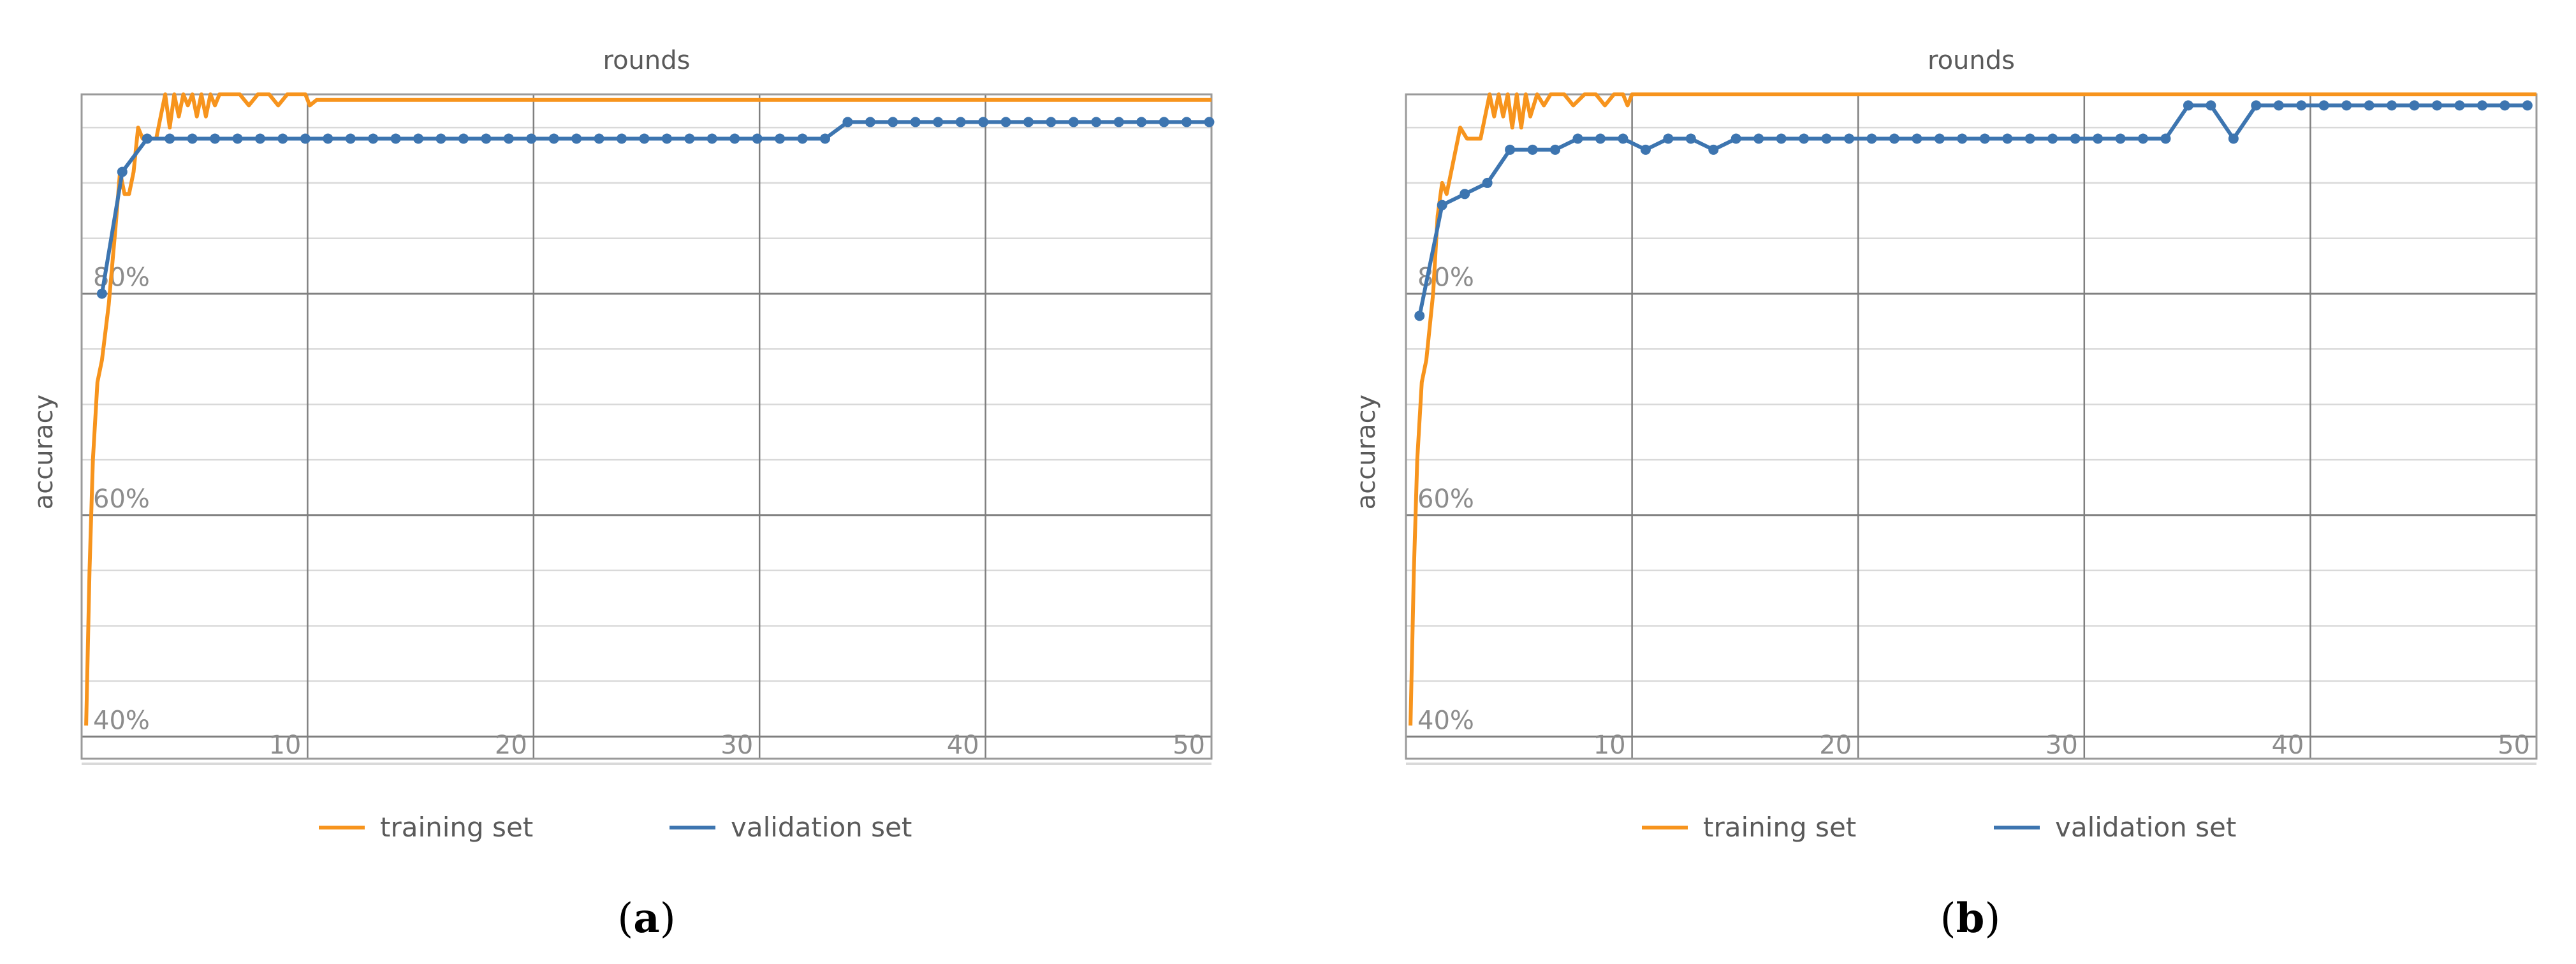 This screenshot has width=2576, height=964. Describe the element at coordinates (2287, 745) in the screenshot. I see `x-tick-label: 40` at that location.